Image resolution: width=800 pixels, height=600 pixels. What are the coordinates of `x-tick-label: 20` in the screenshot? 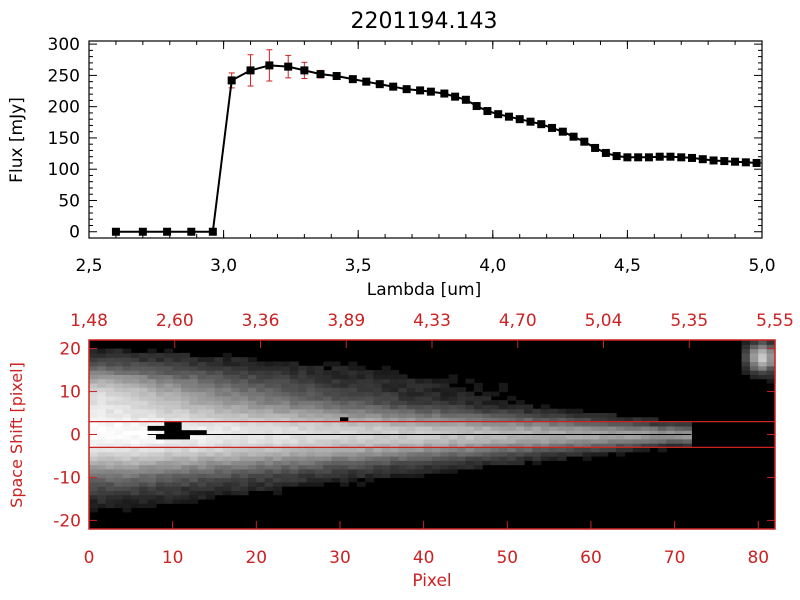 It's located at (256, 558).